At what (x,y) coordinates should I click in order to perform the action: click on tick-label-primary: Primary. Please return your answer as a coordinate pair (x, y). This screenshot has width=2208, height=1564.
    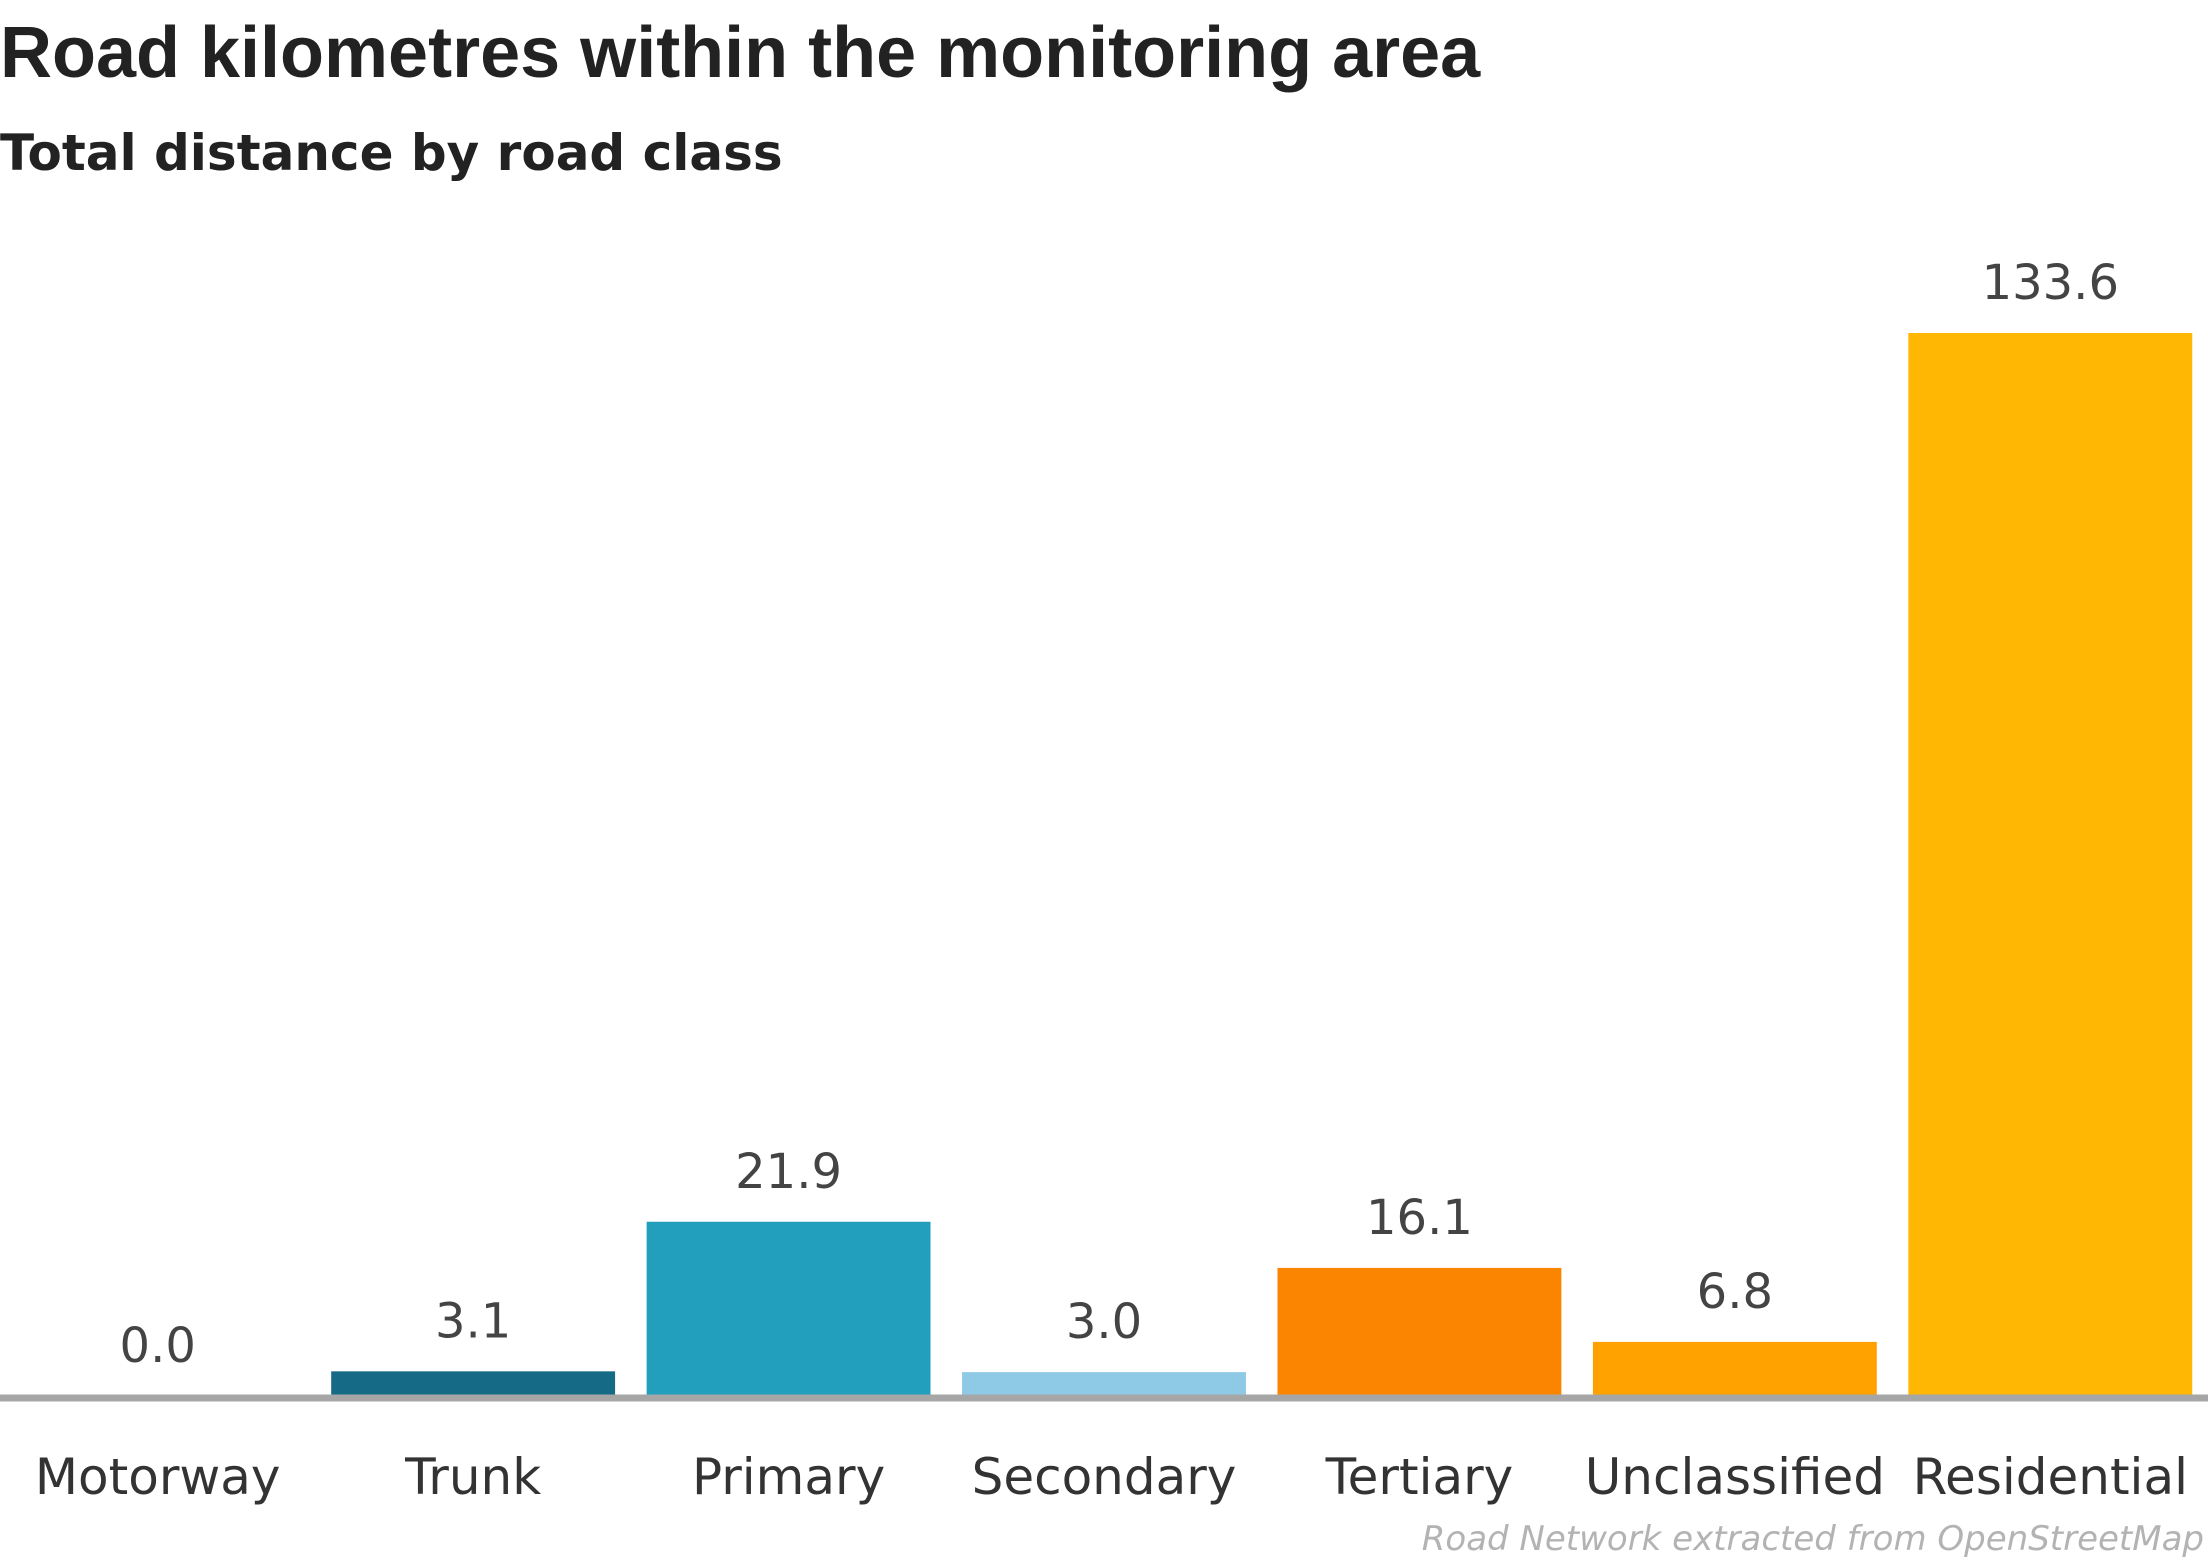
    Looking at the image, I should click on (788, 1477).